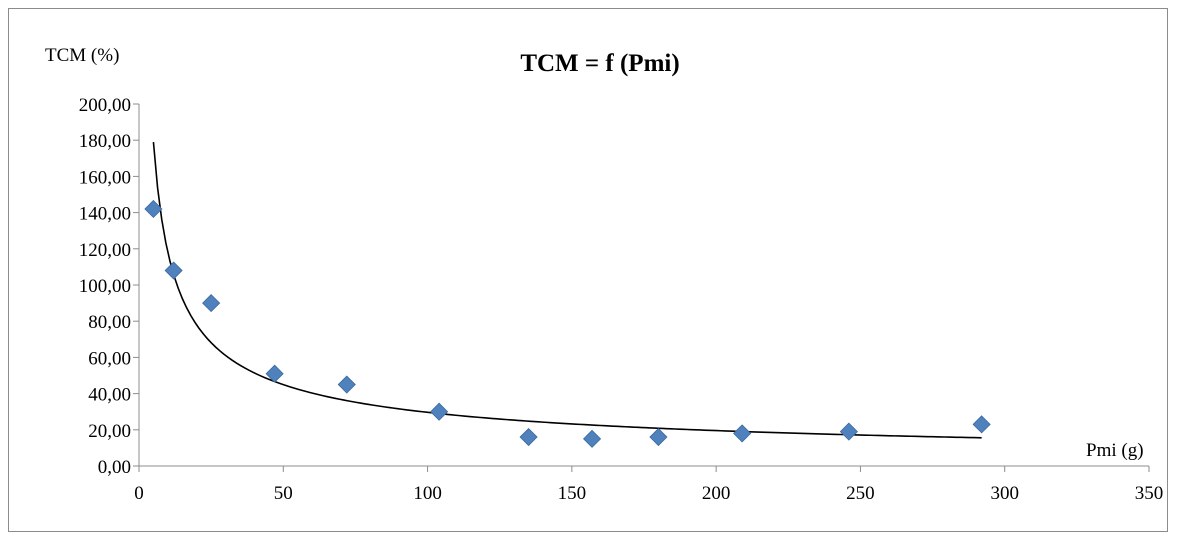 This screenshot has width=1179, height=540. What do you see at coordinates (1149, 493) in the screenshot?
I see `x-tick-label: 350` at bounding box center [1149, 493].